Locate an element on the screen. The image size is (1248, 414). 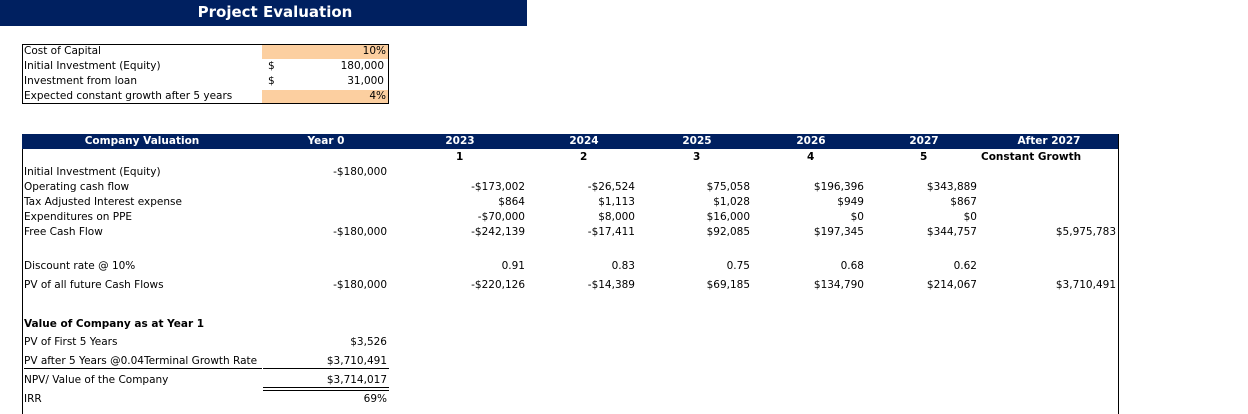
year-header: 2025 is located at coordinates (697, 141).